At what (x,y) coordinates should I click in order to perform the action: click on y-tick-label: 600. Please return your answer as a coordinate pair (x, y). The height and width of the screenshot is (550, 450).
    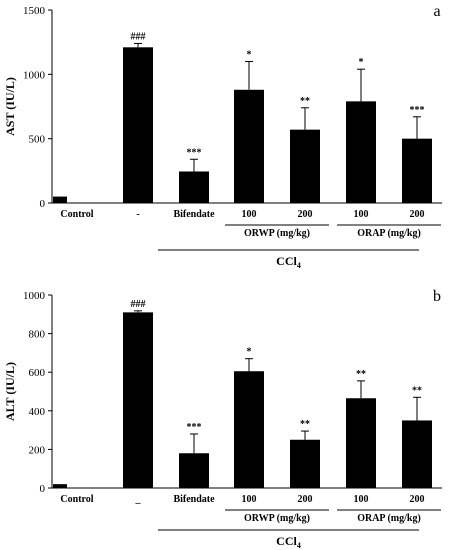
    Looking at the image, I should click on (37, 373).